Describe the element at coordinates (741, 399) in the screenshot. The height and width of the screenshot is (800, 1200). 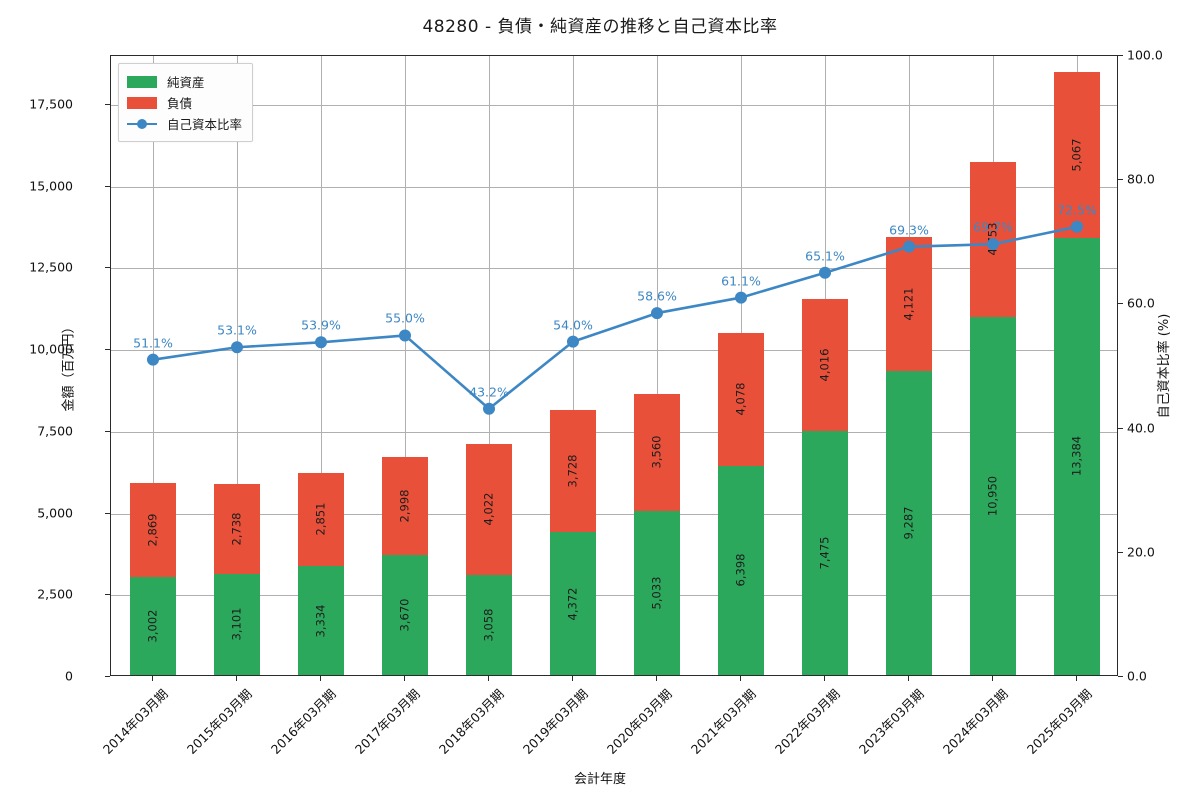
I see `bar-segment-liability: 4,078` at that location.